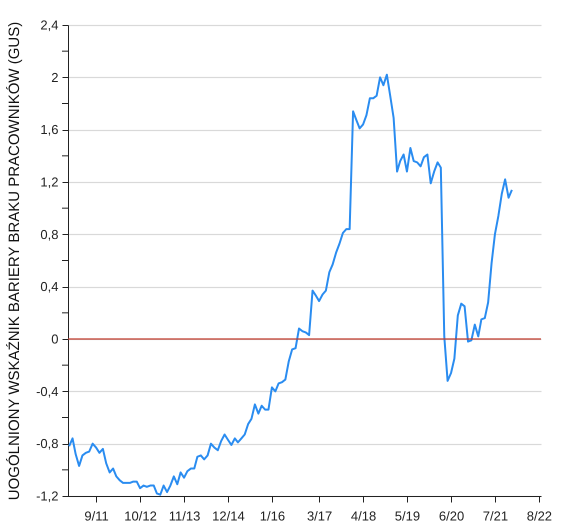 The image size is (566, 524). What do you see at coordinates (228, 516) in the screenshot?
I see `x-tick-label: 12/14` at bounding box center [228, 516].